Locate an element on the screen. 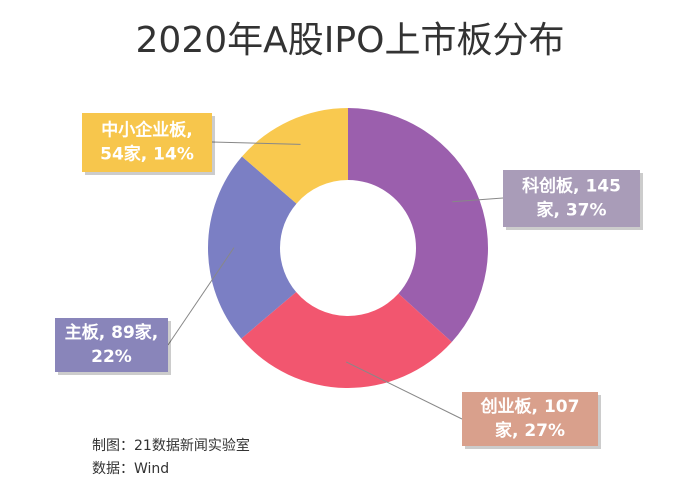 The height and width of the screenshot is (503, 700). data-label: 54家, 14% is located at coordinates (147, 154).